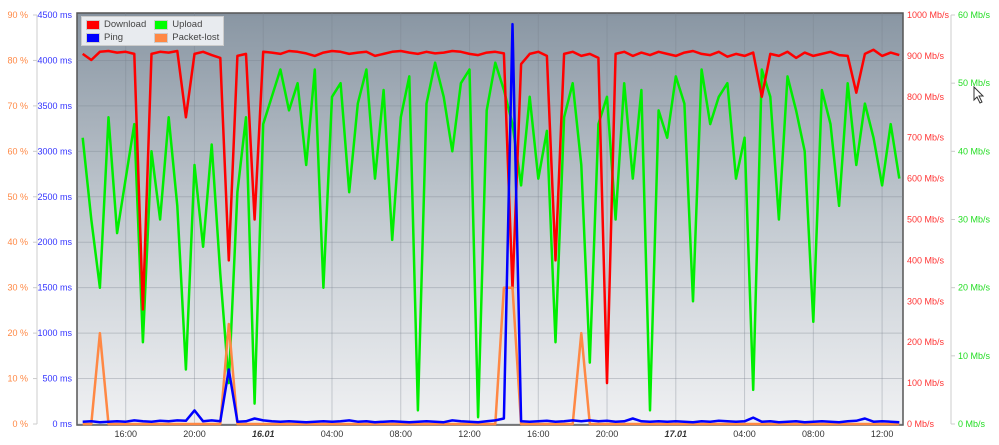 The width and height of the screenshot is (999, 445). I want to click on legend-item-ping: Ping, so click(116, 37).